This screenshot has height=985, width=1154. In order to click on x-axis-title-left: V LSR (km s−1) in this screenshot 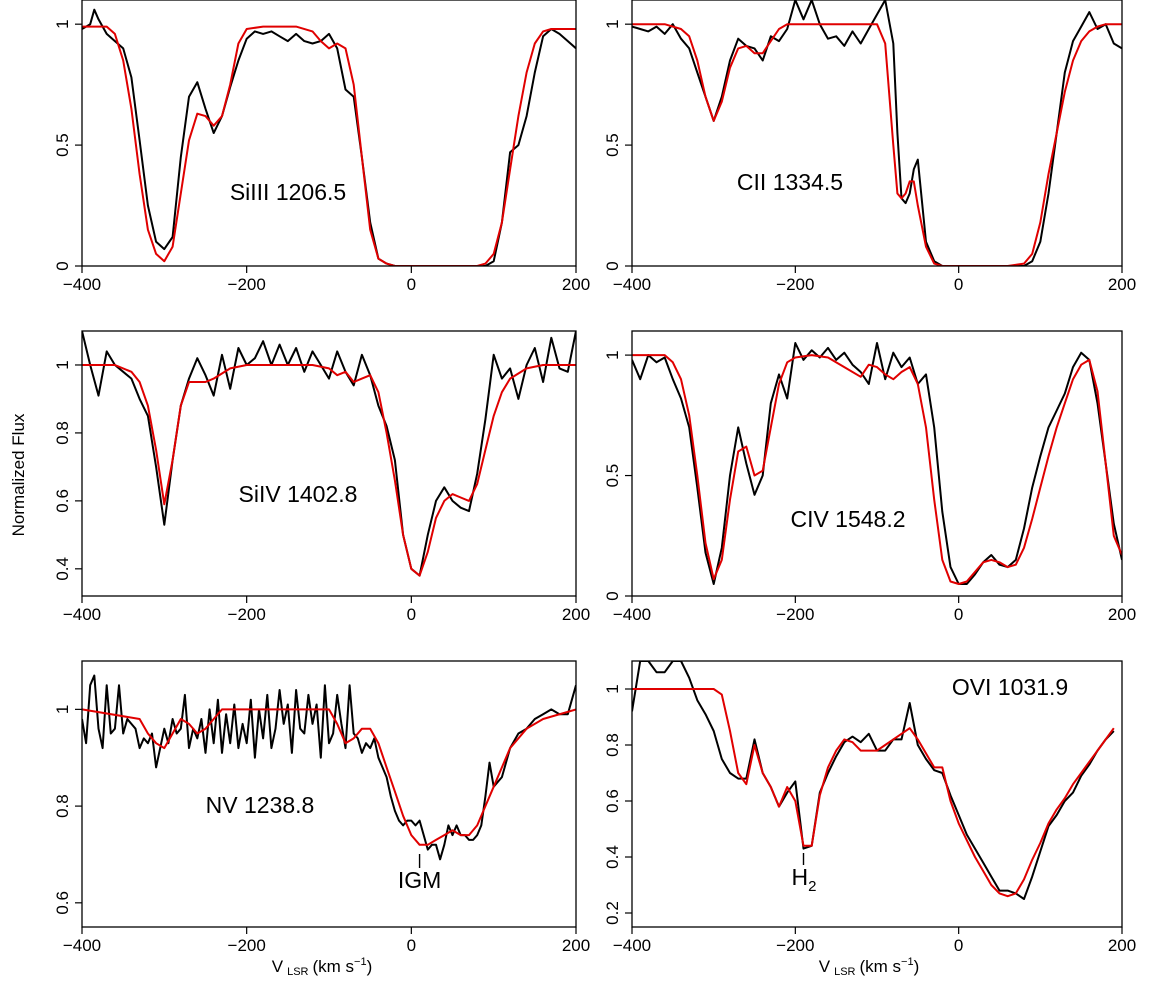, I will do `click(322, 967)`.